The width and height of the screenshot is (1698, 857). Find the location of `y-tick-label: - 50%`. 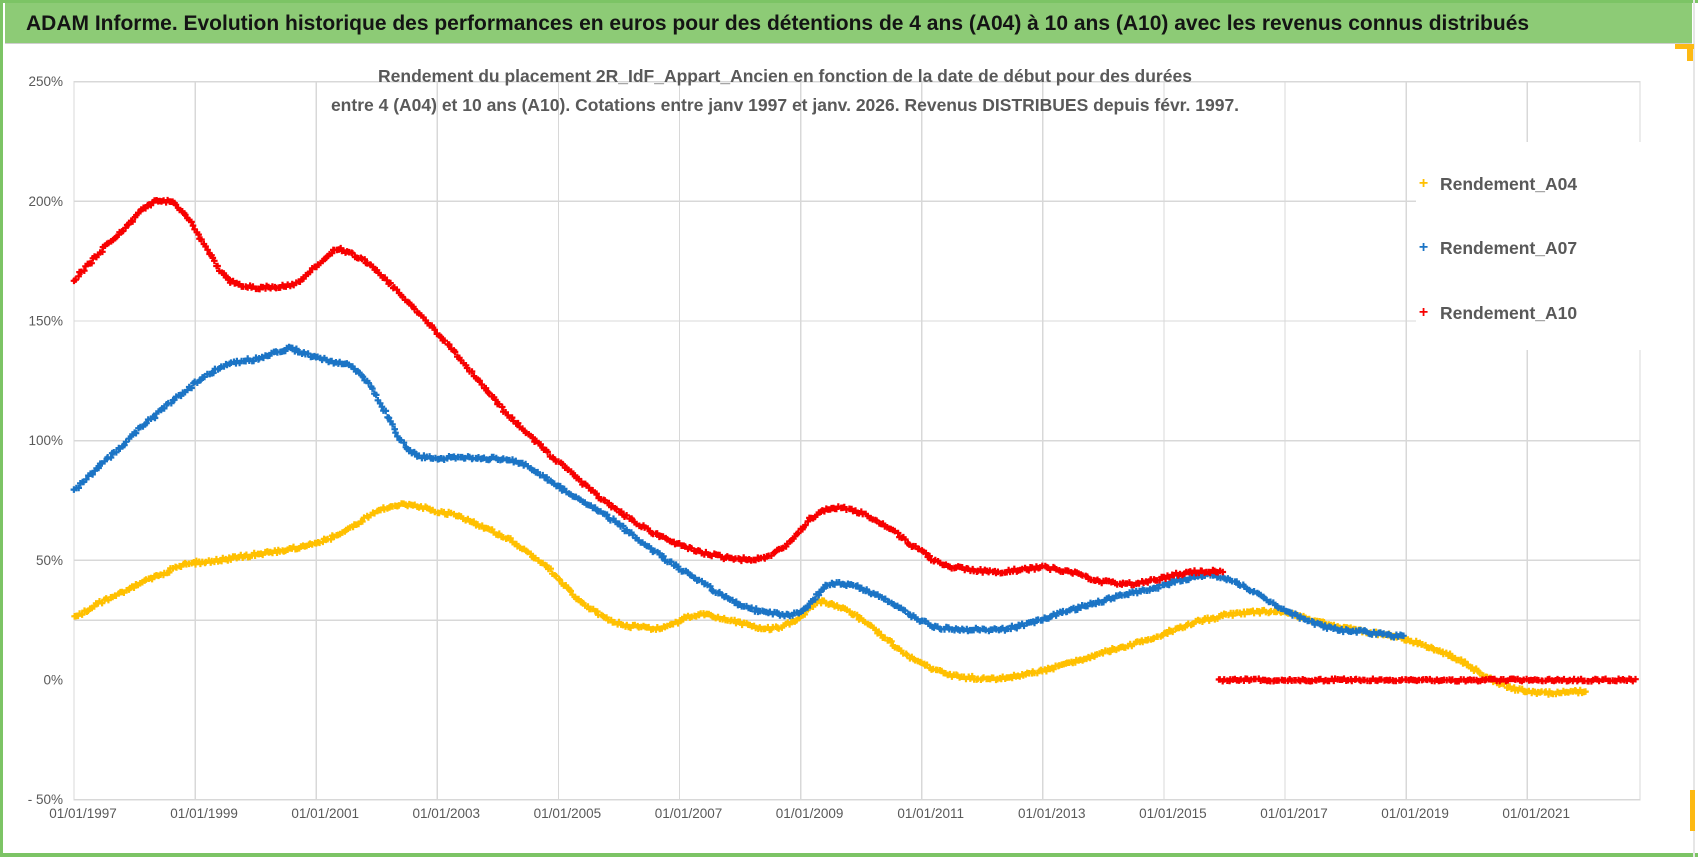

y-tick-label: - 50% is located at coordinates (45, 799).